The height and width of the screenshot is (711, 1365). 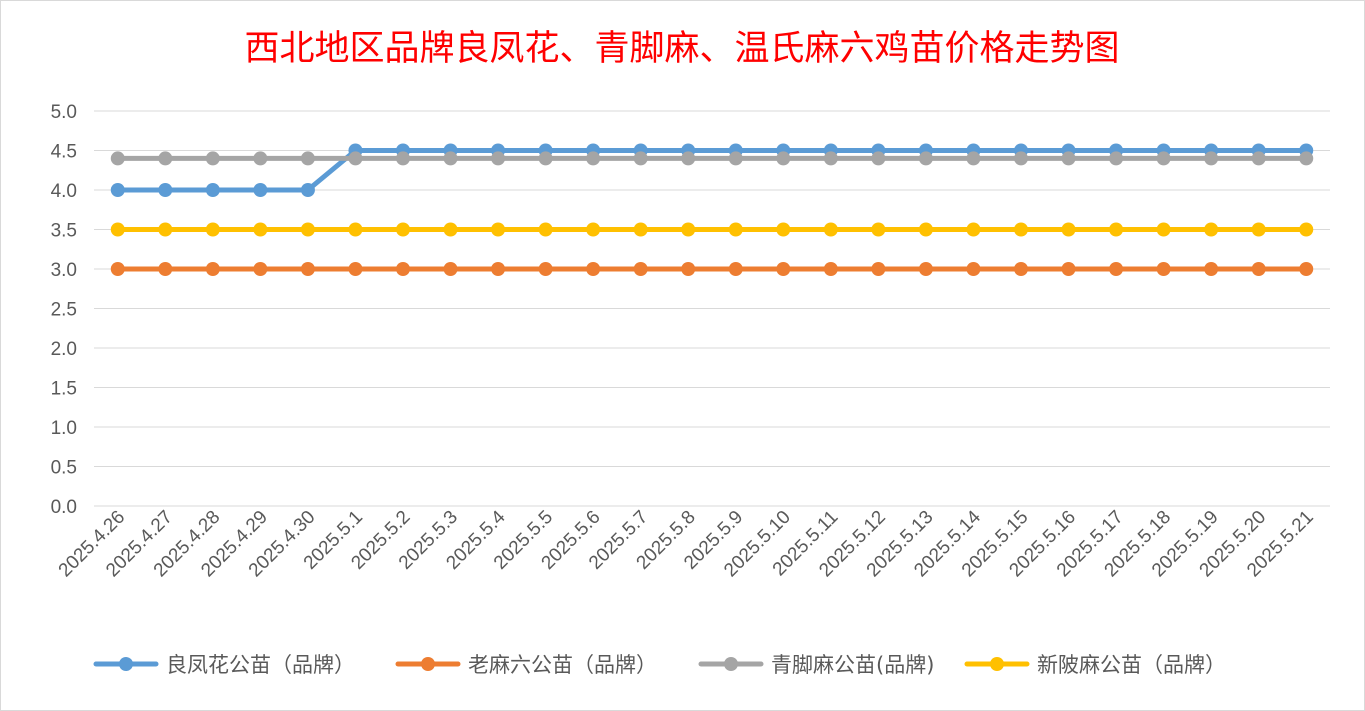 What do you see at coordinates (64, 349) in the screenshot?
I see `y-tick-label: 2.0` at bounding box center [64, 349].